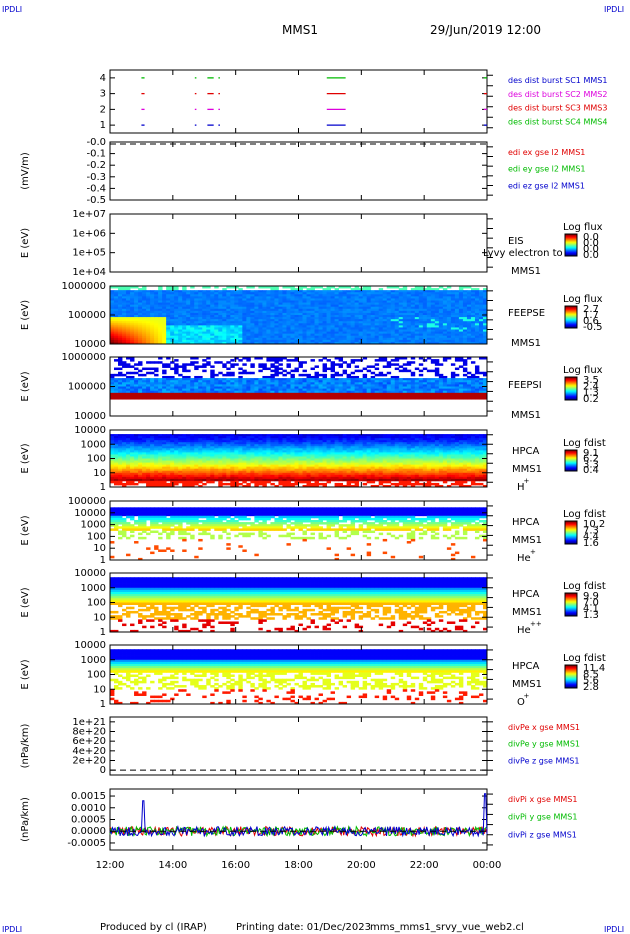 The image size is (630, 934). I want to click on legend-entry: des dist burst SC3 MMS3, so click(557, 108).